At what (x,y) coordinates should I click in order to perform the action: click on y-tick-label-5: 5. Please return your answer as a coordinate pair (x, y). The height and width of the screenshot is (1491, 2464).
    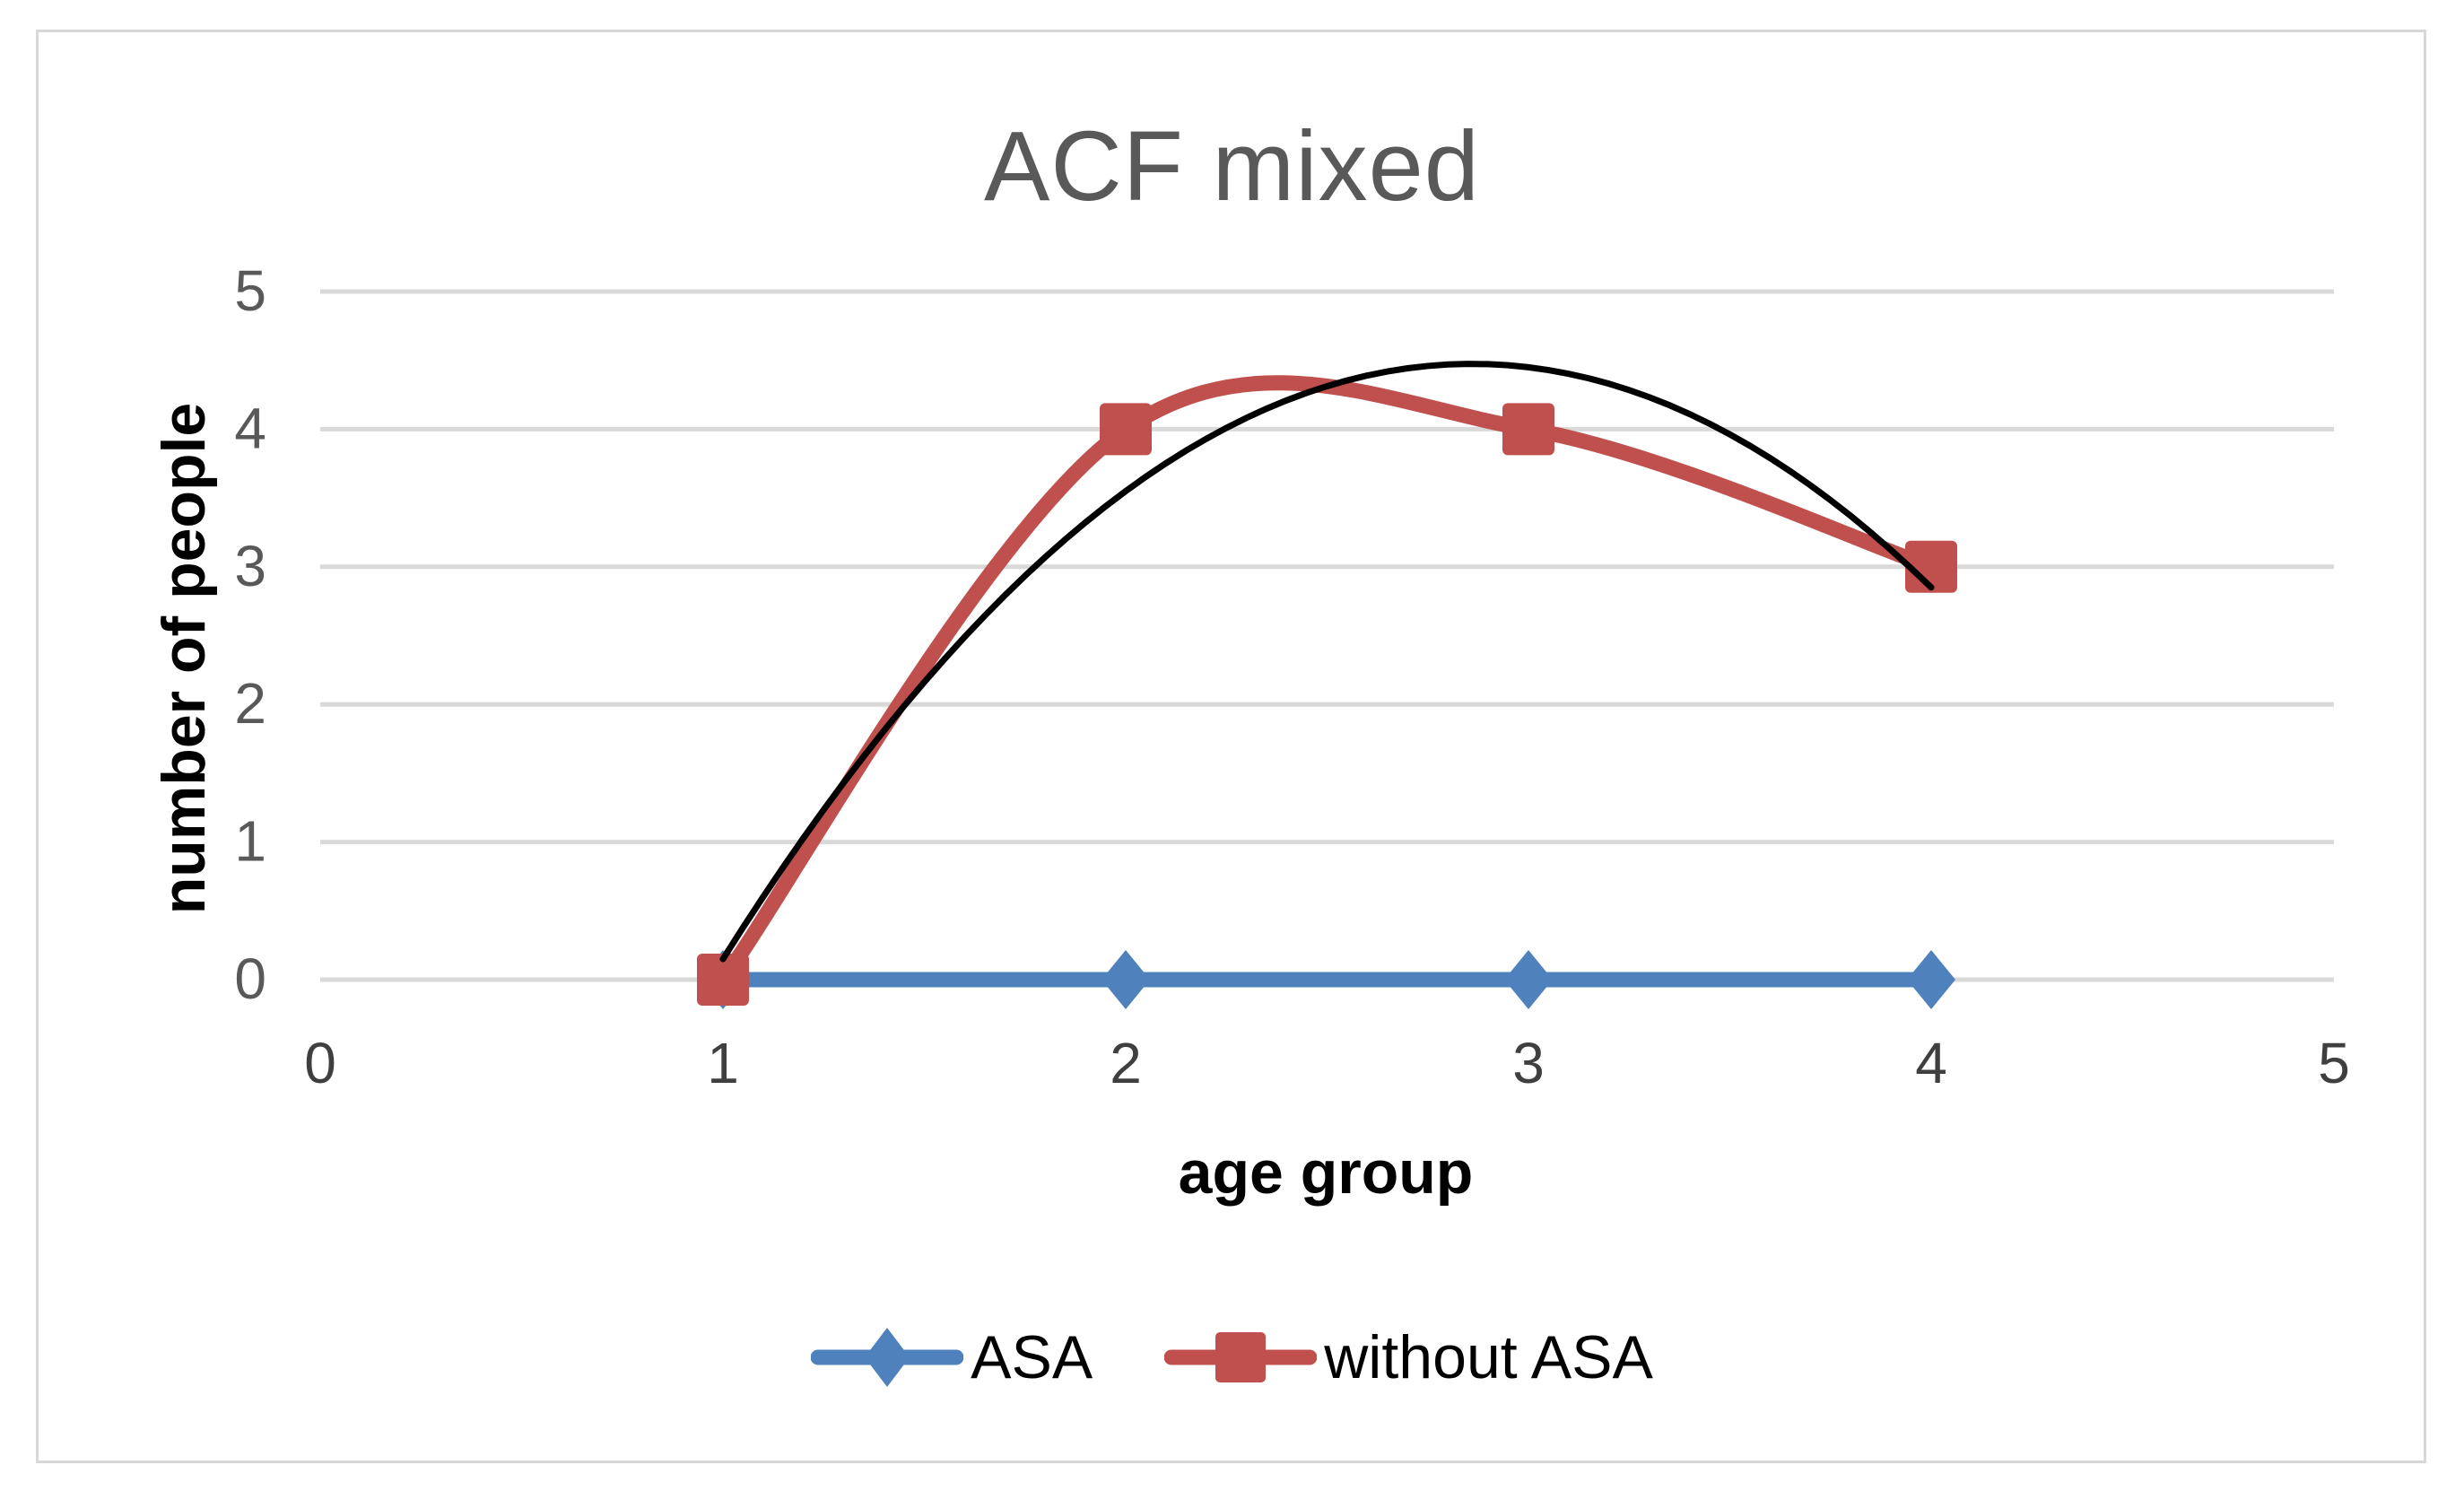
    Looking at the image, I should click on (250, 290).